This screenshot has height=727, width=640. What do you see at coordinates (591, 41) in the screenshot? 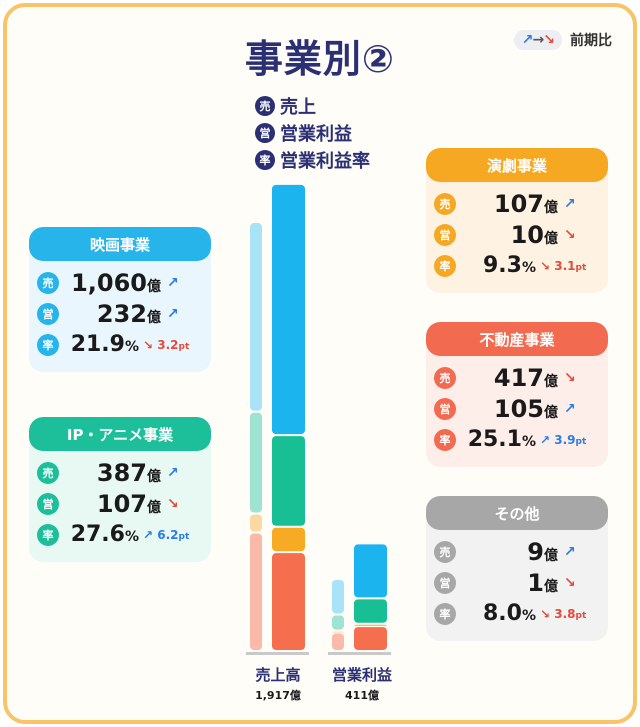
I see `yoy-legend-label: 前期比` at bounding box center [591, 41].